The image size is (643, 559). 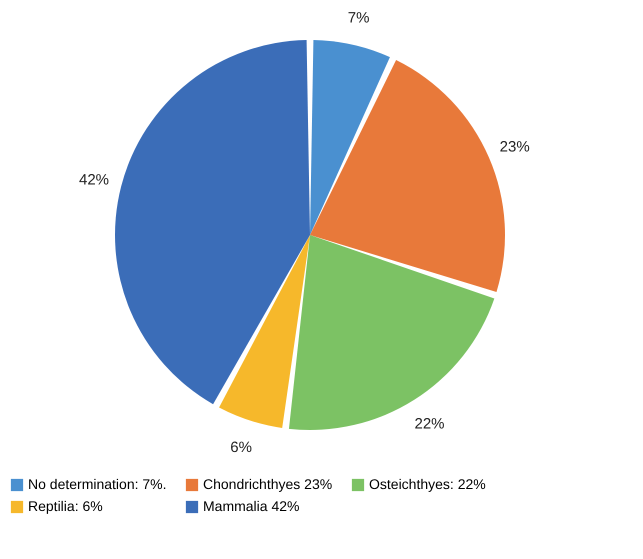 I want to click on legend-label: Mammalia 42%, so click(x=251, y=506).